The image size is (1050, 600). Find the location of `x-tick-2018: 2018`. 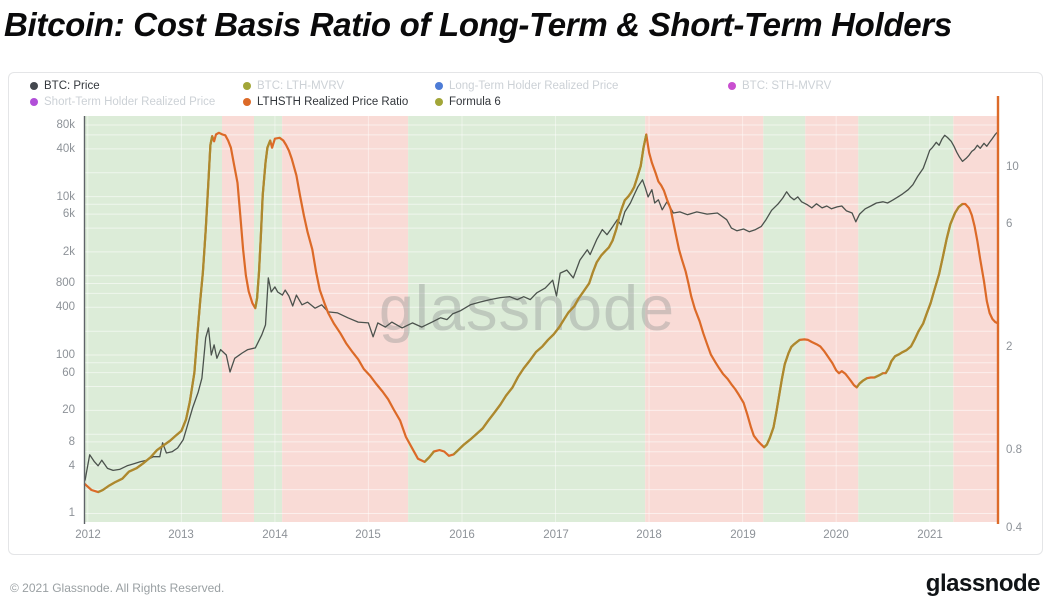

x-tick-2018: 2018 is located at coordinates (649, 535).